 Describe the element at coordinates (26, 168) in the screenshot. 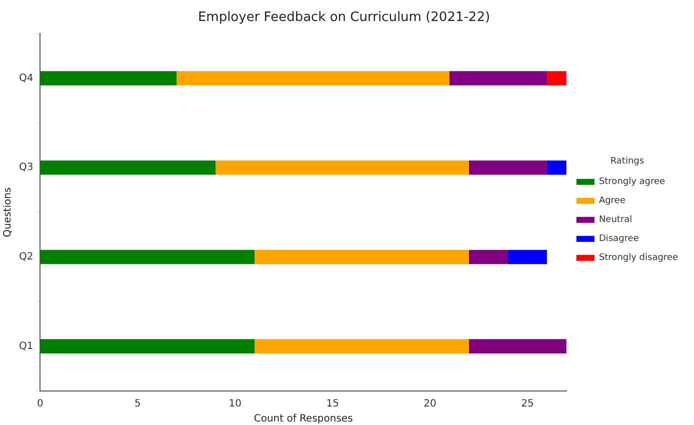

I see `y-tick-label: Q3` at that location.